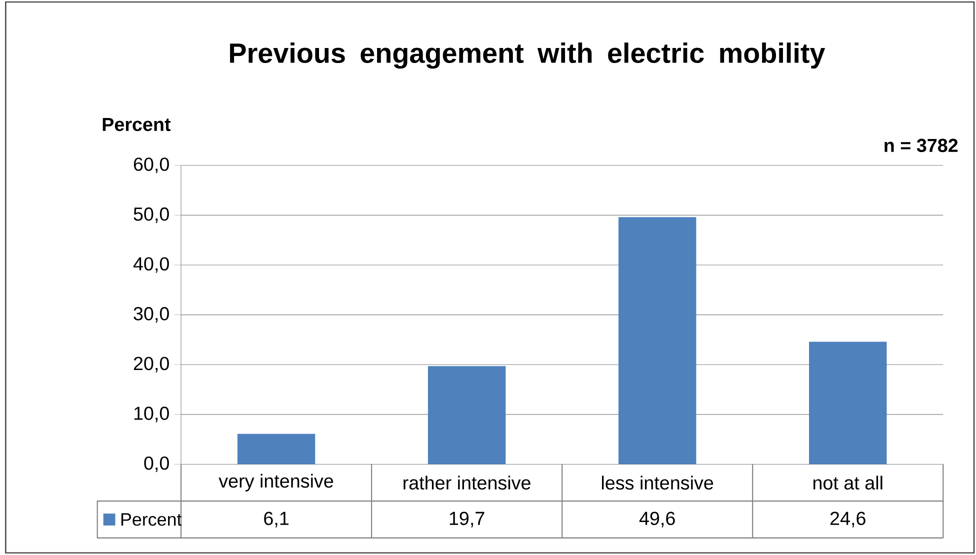  I want to click on y-tick-label: 60,0, so click(151, 166).